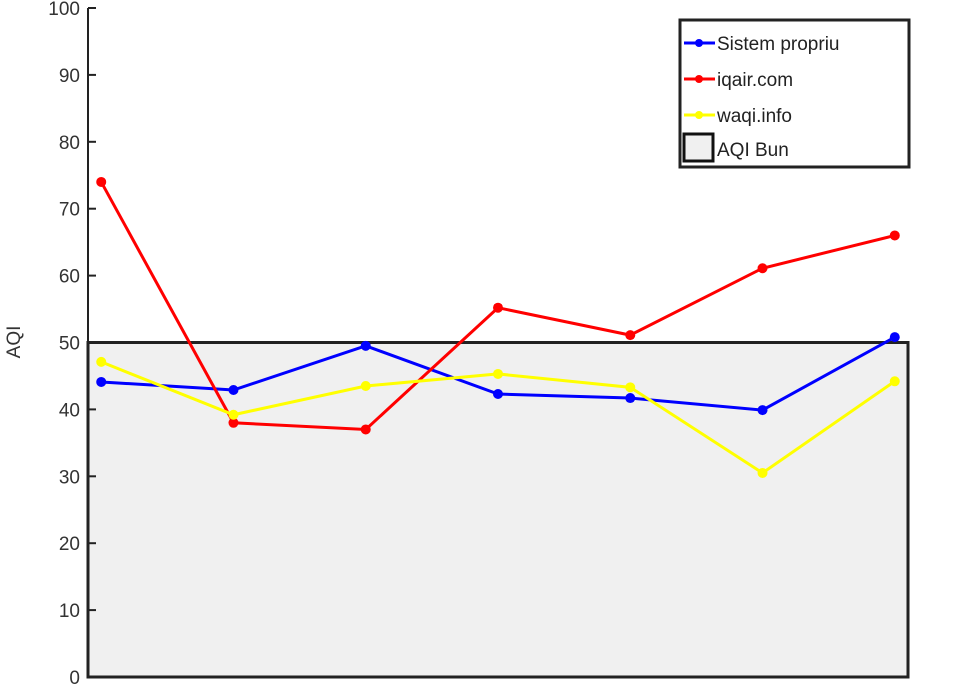 This screenshot has width=959, height=691. What do you see at coordinates (69, 277) in the screenshot?
I see `y-tick-label: 60` at bounding box center [69, 277].